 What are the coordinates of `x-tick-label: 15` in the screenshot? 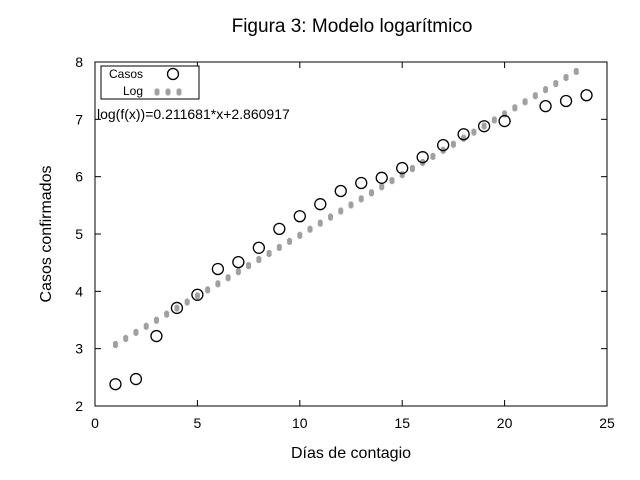 It's located at (402, 423).